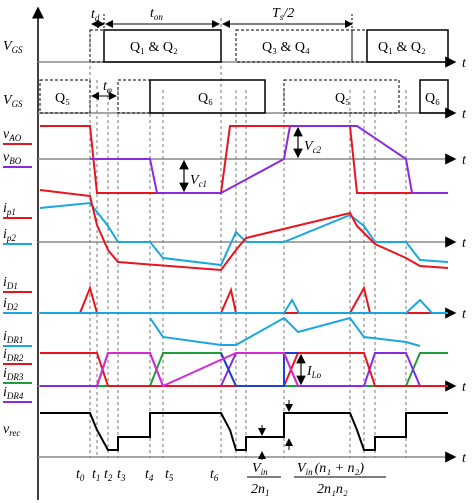 This screenshot has height=503, width=474. What do you see at coordinates (10, 283) in the screenshot?
I see `id1-label: iD1` at bounding box center [10, 283].